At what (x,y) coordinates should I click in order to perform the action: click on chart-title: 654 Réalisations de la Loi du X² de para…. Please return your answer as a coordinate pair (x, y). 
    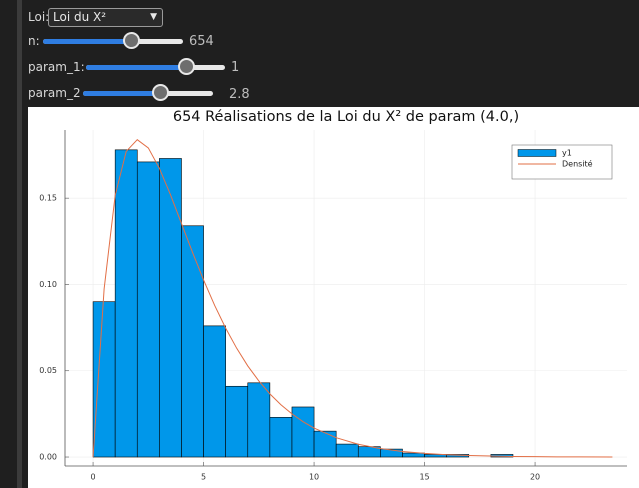
    Looking at the image, I should click on (346, 117).